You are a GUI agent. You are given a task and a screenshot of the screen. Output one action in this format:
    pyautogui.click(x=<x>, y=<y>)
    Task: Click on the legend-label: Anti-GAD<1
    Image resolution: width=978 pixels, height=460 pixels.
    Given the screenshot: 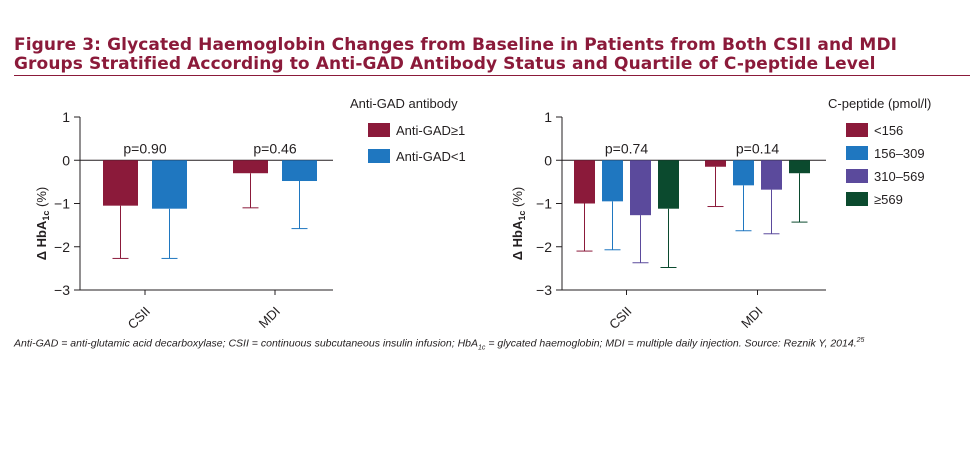 What is the action you would take?
    pyautogui.click(x=431, y=156)
    